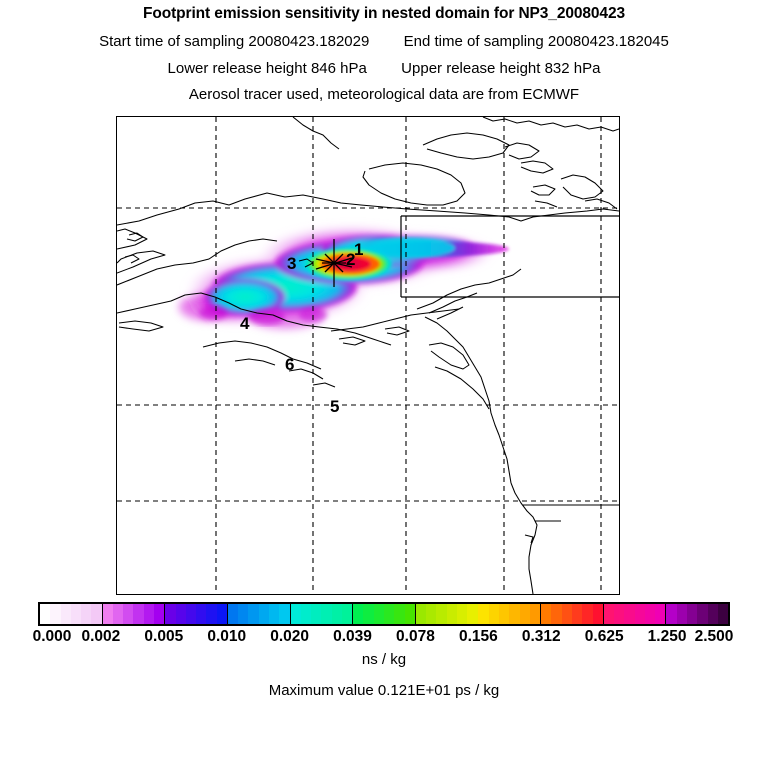 The height and width of the screenshot is (768, 768). Describe the element at coordinates (164, 636) in the screenshot. I see `colorbar-tick-2: 0.005` at that location.